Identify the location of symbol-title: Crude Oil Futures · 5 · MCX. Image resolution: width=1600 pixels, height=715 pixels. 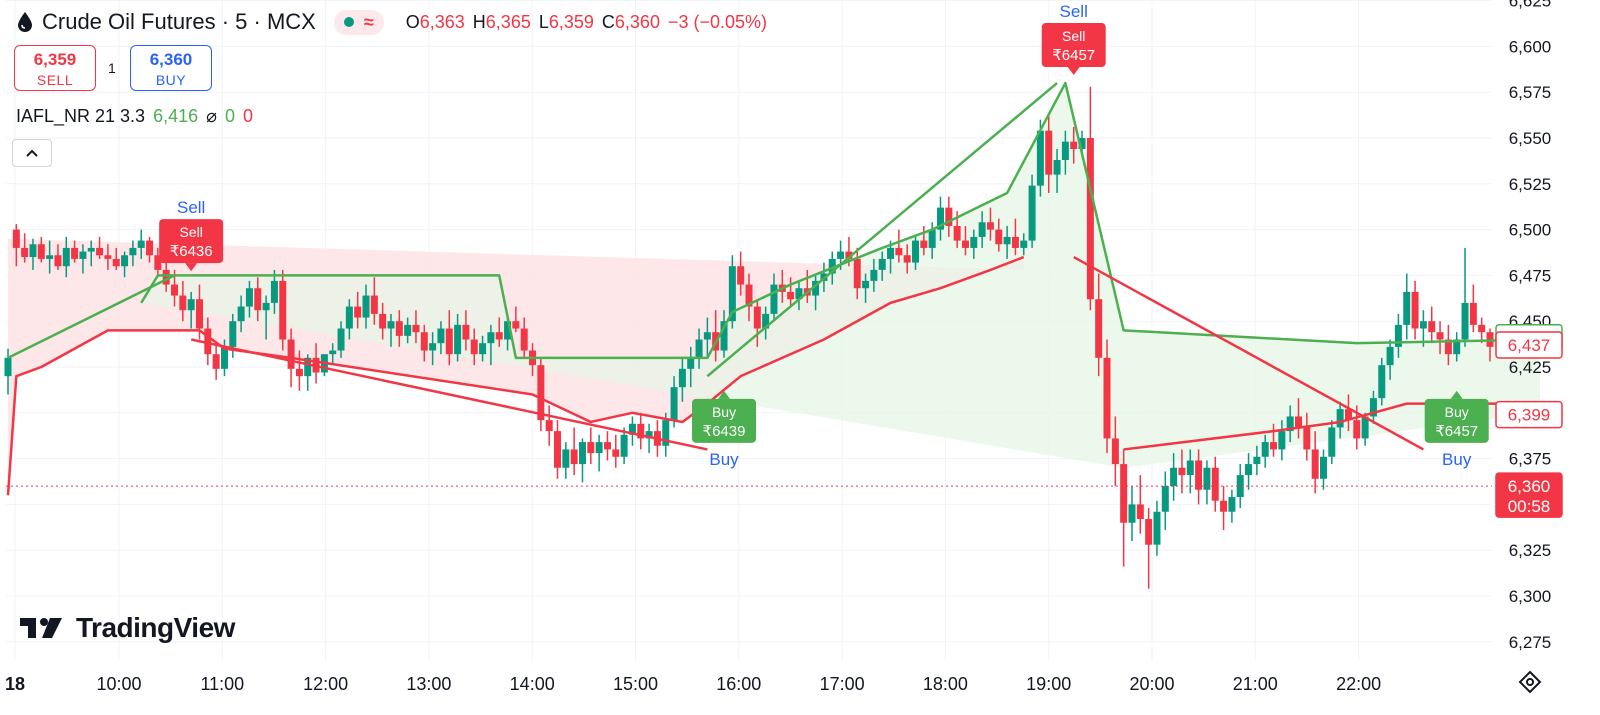
(179, 21).